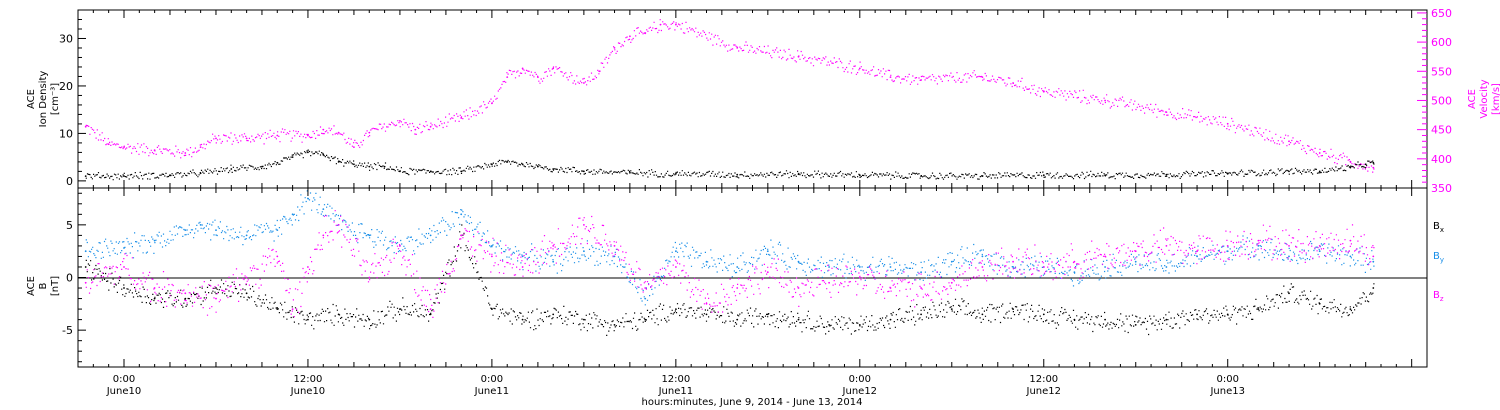 This screenshot has height=410, width=1500. What do you see at coordinates (55, 99) in the screenshot?
I see `density-label-line3: [cm⁻³]` at bounding box center [55, 99].